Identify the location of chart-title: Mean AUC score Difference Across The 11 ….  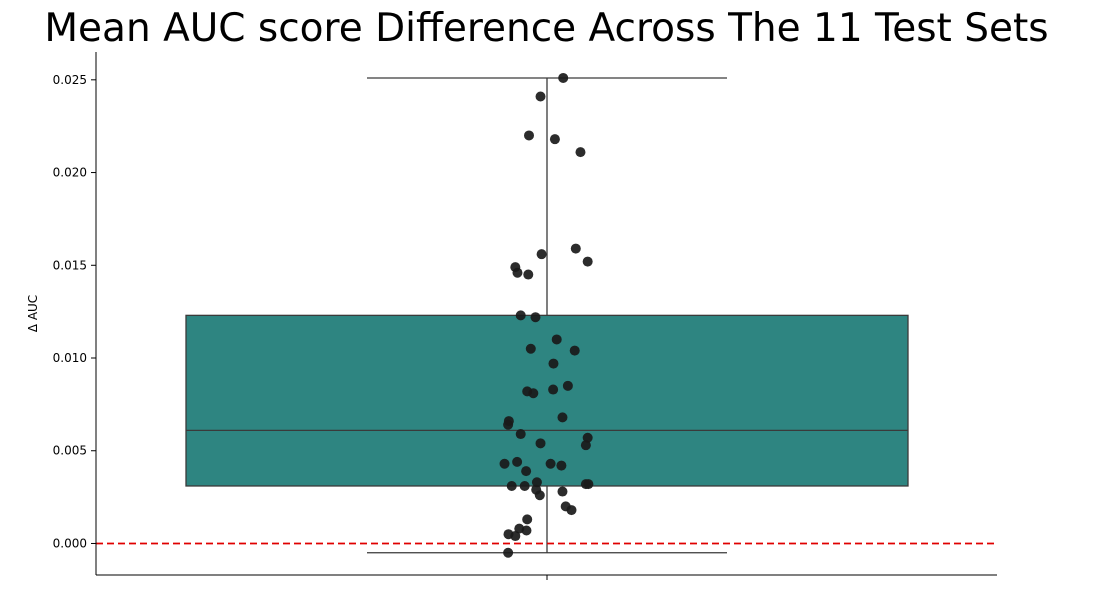
(546, 28).